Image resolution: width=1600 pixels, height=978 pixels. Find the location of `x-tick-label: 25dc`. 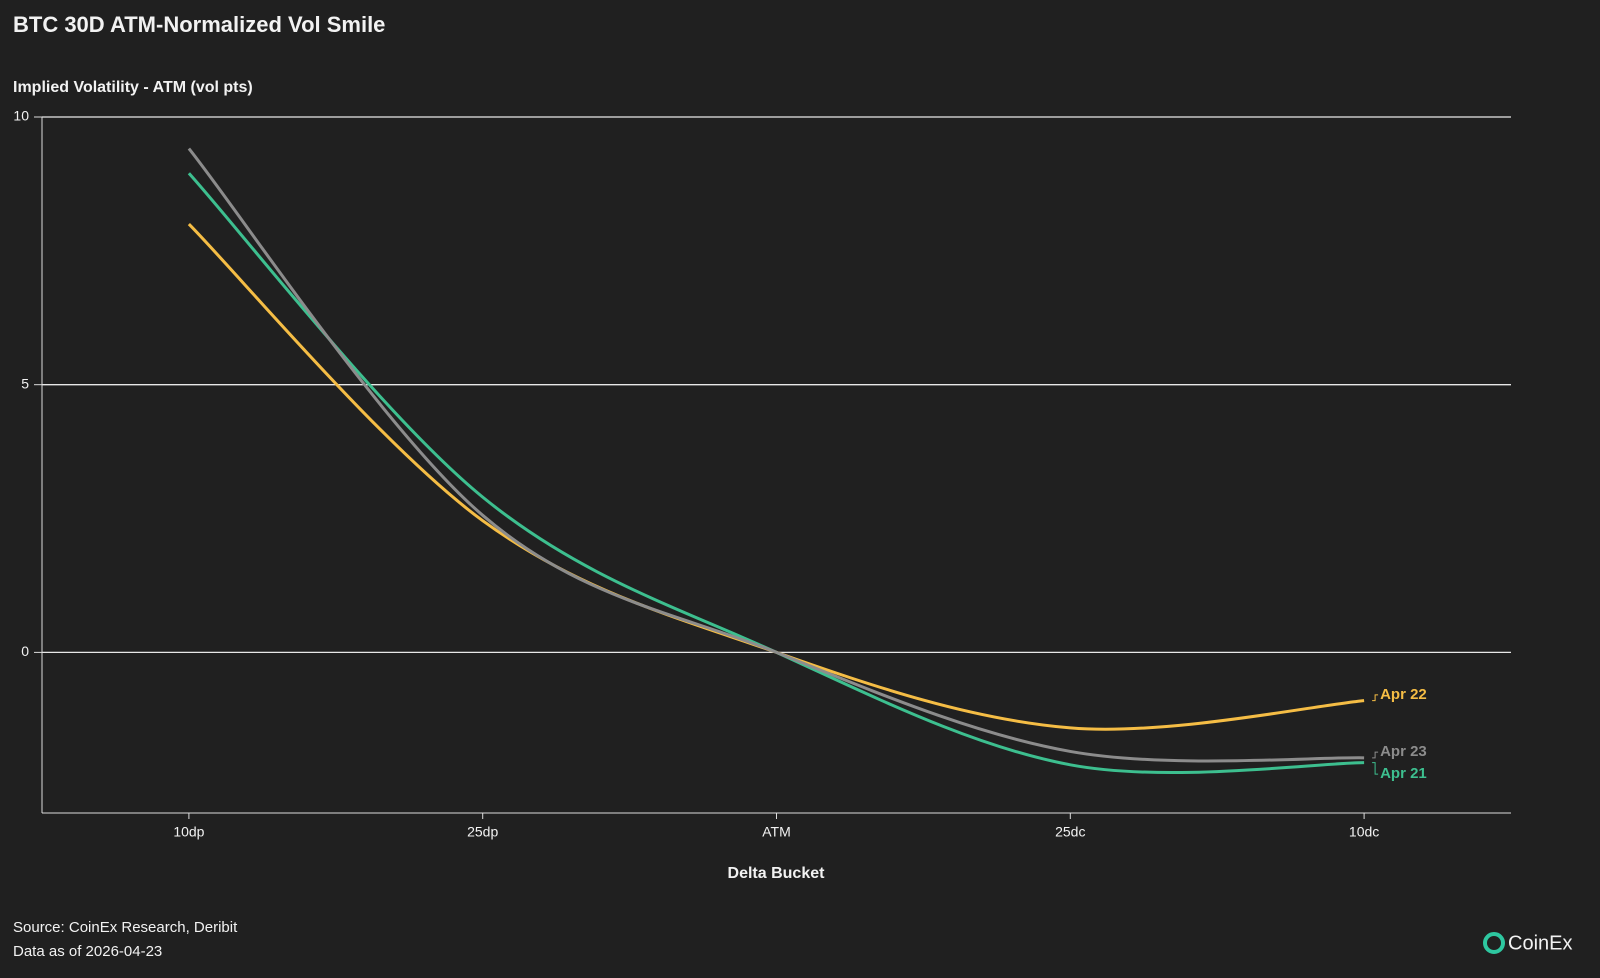

x-tick-label: 25dc is located at coordinates (1070, 832).